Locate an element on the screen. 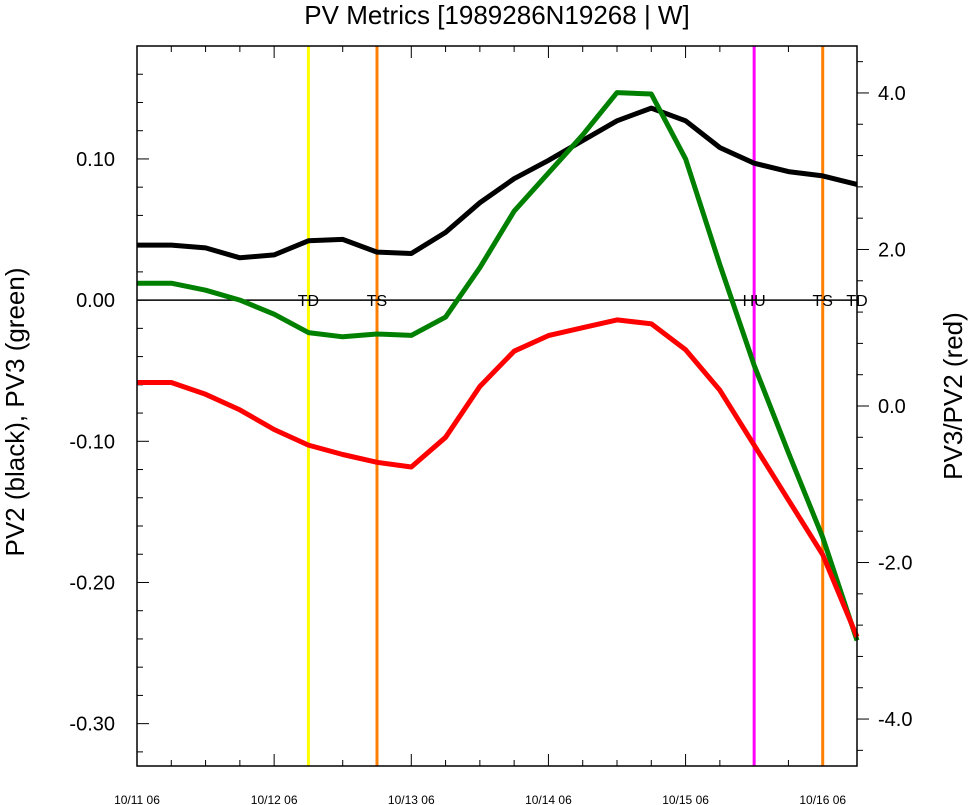 The image size is (980, 805). stage-marker-label: TD is located at coordinates (308, 301).